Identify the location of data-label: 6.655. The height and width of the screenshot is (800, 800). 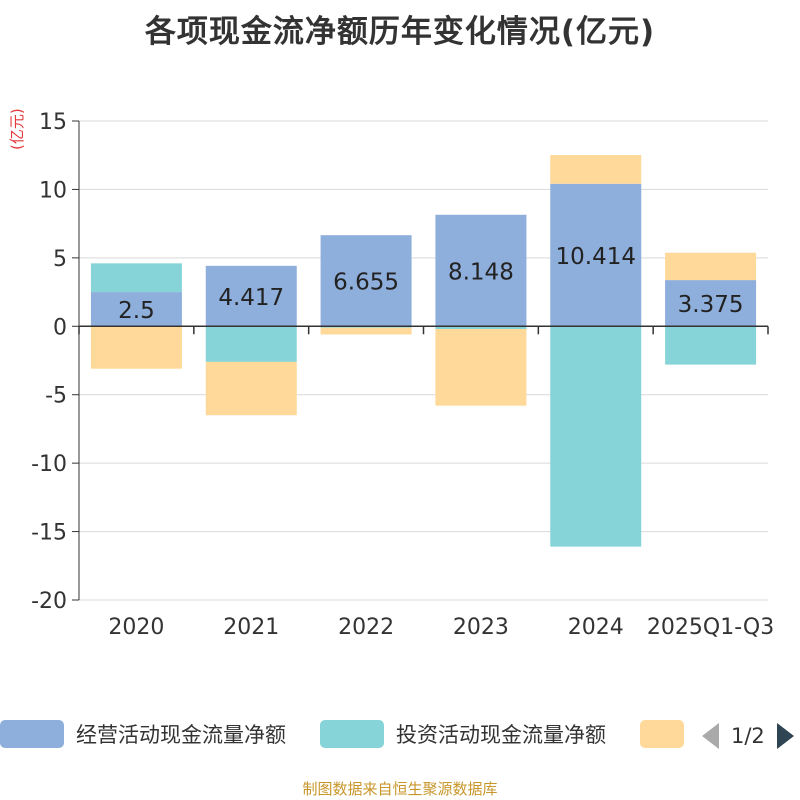
(366, 283).